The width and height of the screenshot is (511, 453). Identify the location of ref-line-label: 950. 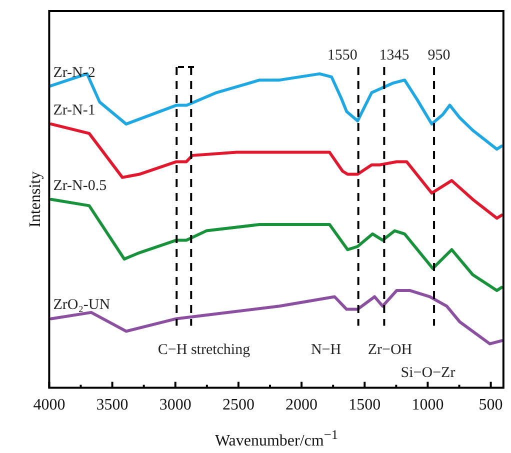
(439, 55).